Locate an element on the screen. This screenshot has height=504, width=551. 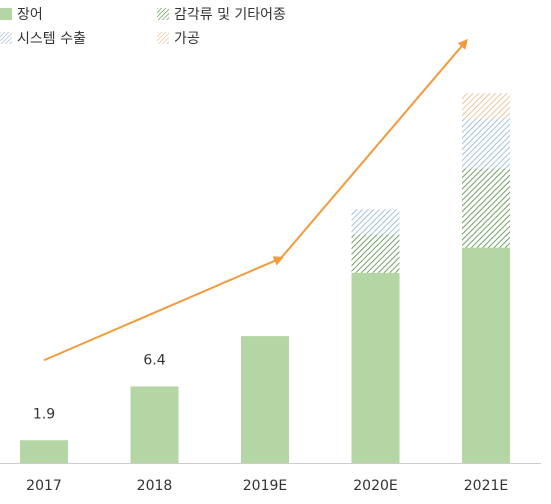
legend-item-processing: 가공 is located at coordinates (178, 38).